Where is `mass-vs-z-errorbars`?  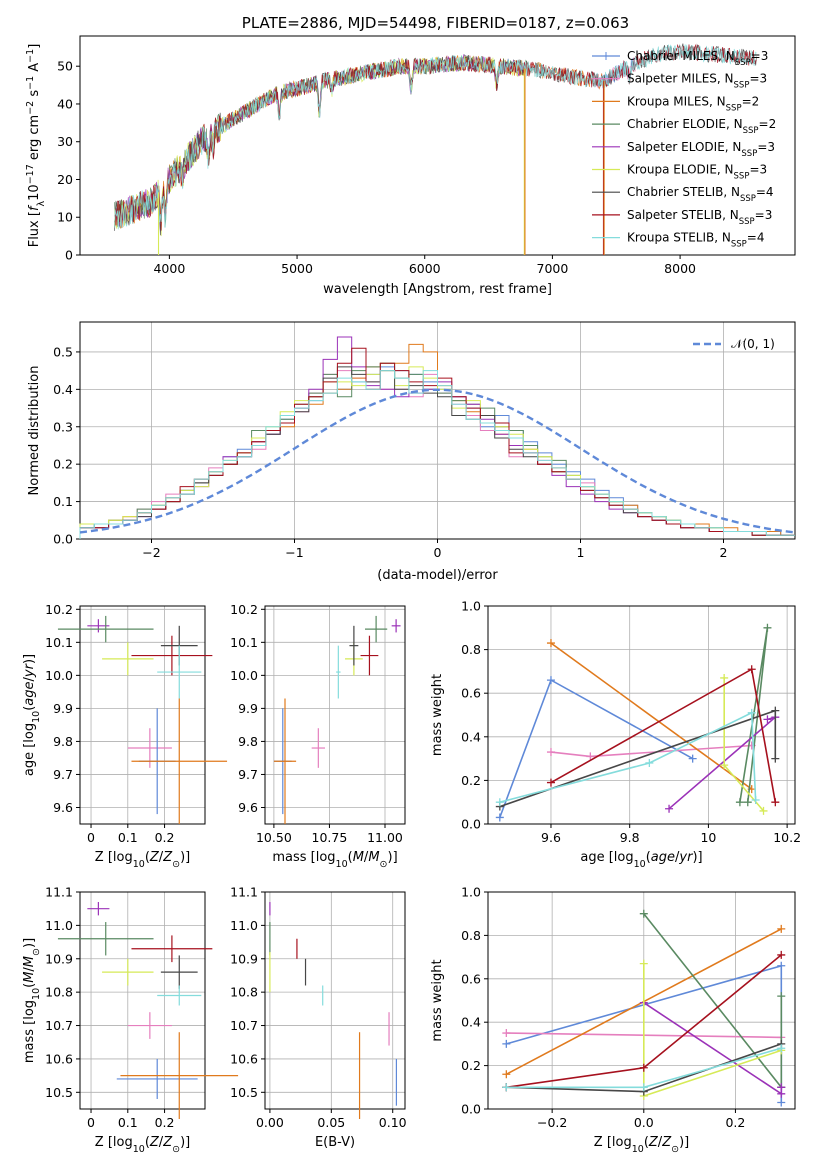
mass-vs-z-errorbars is located at coordinates (148, 1011).